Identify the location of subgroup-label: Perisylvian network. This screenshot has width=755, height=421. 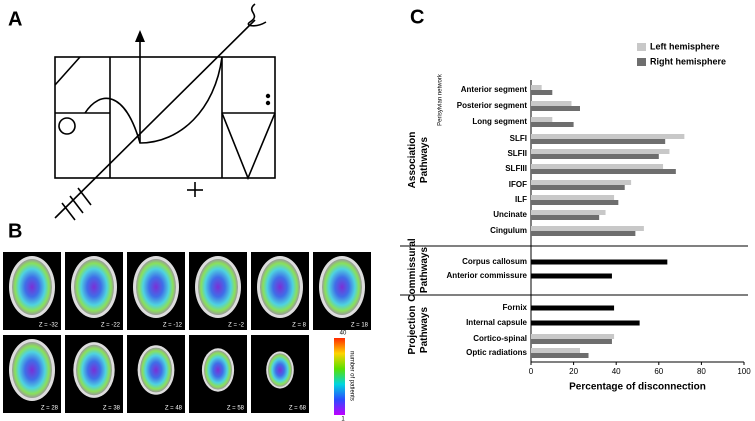
(441, 99).